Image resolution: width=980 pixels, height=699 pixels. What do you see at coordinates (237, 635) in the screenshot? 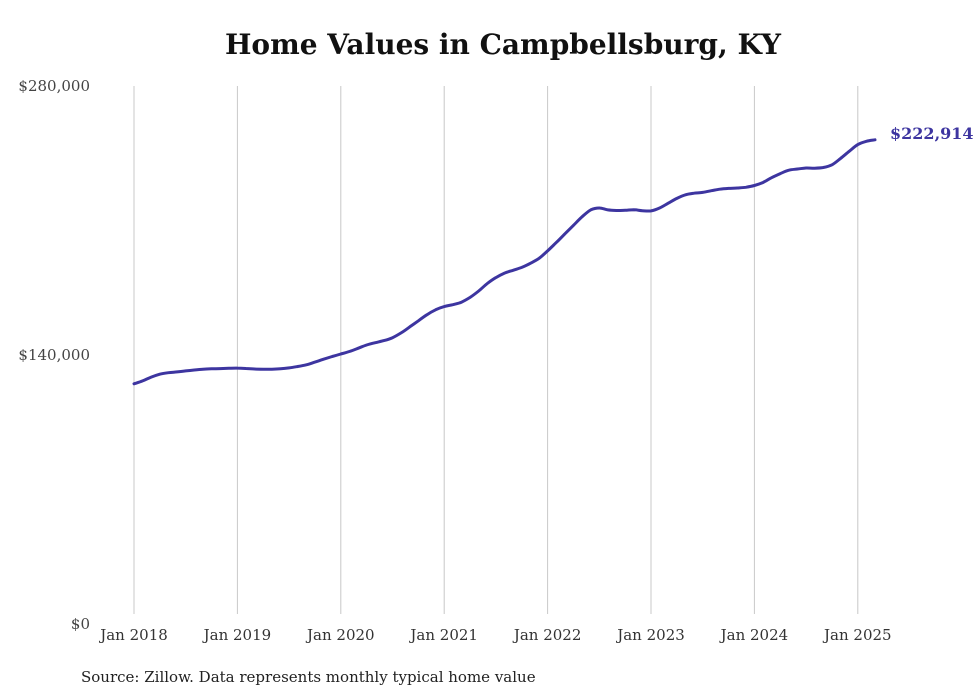
I see `x-tick-label: Jan 2019` at bounding box center [237, 635].